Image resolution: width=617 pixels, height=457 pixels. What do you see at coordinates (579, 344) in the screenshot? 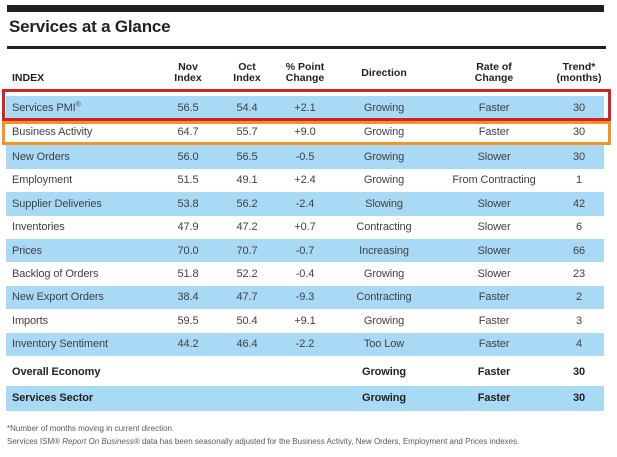
I see `trend-cell: 4` at bounding box center [579, 344].